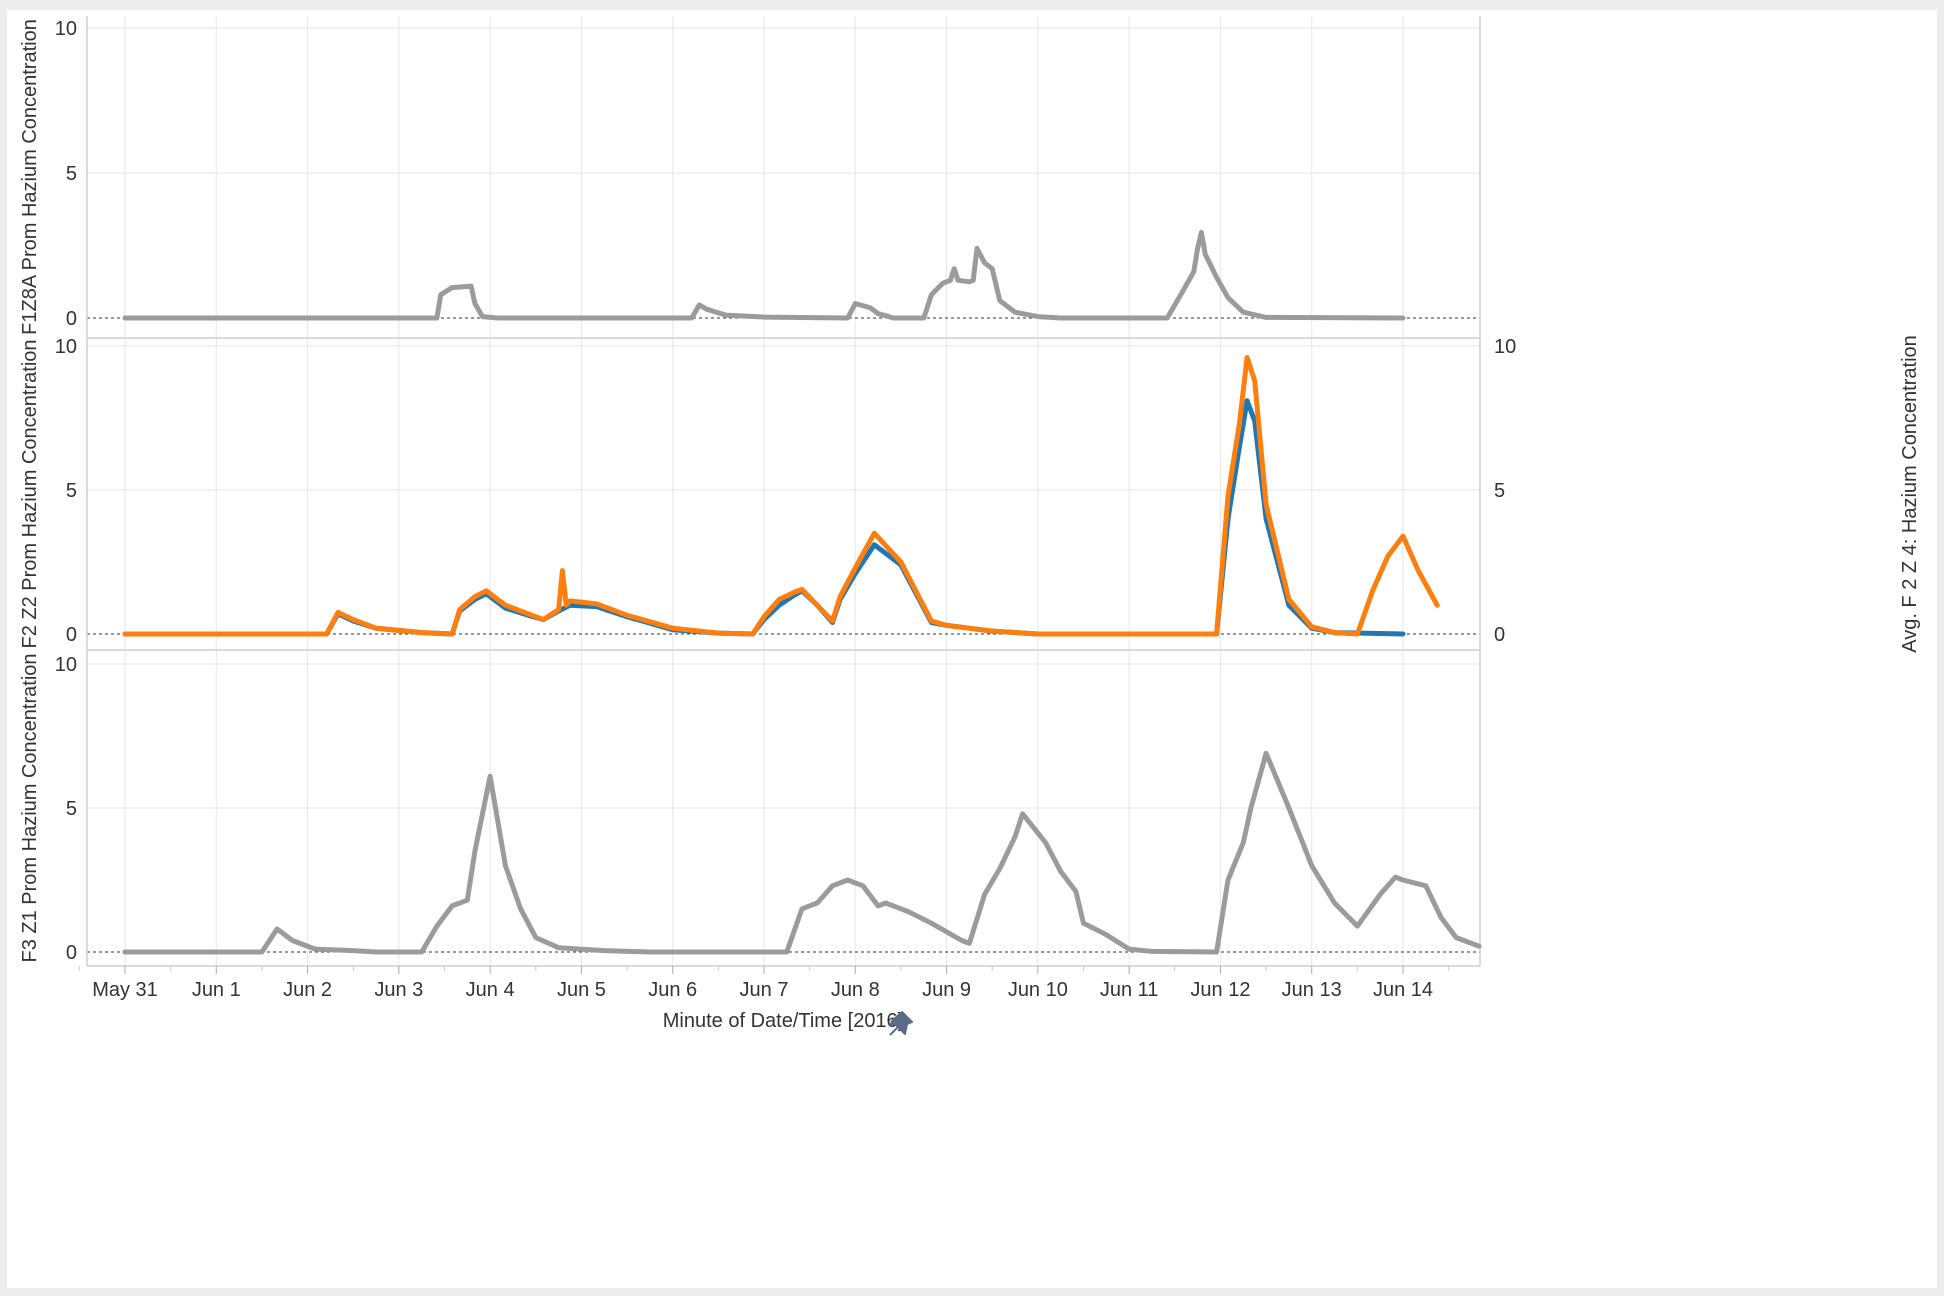 This screenshot has height=1296, width=1944. Describe the element at coordinates (1403, 990) in the screenshot. I see `x-tick-label: Jun 14` at that location.